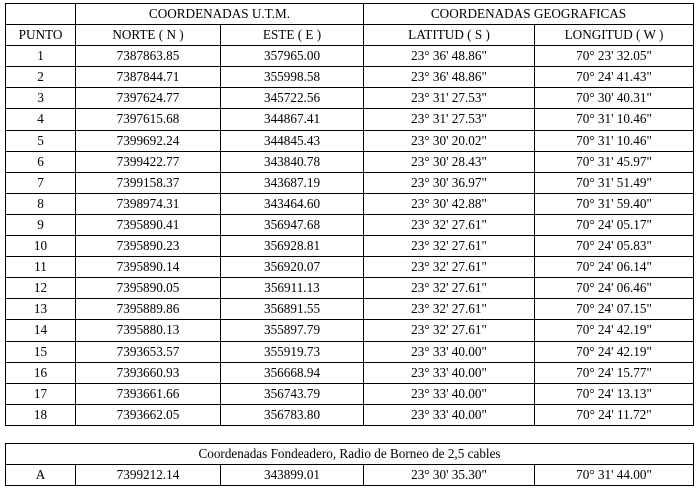 The height and width of the screenshot is (492, 698). What do you see at coordinates (148, 225) in the screenshot?
I see `cell-norte: 7395890.41` at bounding box center [148, 225].